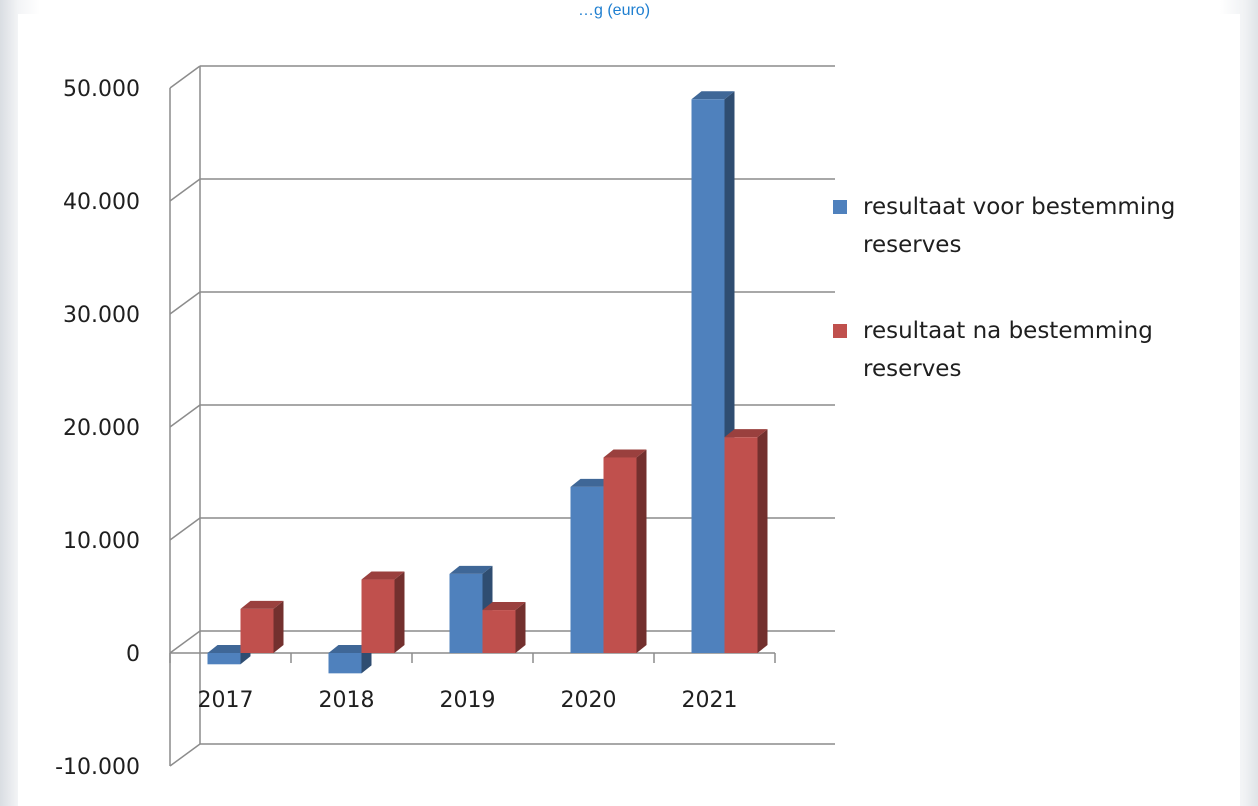  Describe the element at coordinates (133, 654) in the screenshot. I see `y-tick-label: 0` at that location.